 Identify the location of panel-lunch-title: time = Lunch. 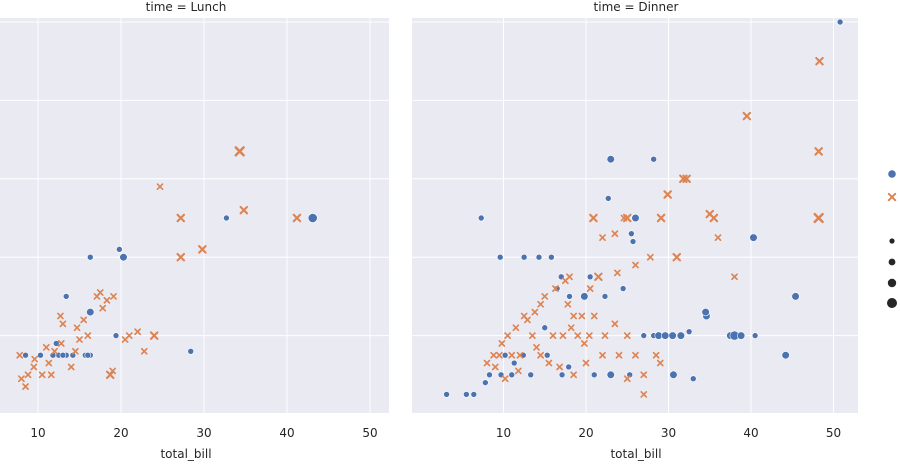
(186, 7).